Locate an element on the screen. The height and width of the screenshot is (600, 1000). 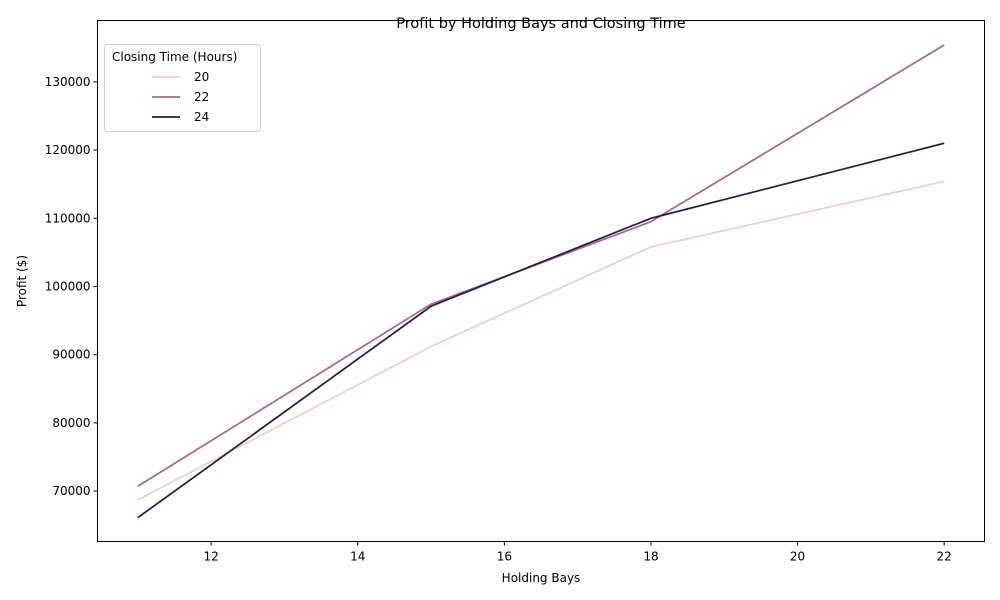
y-tick-label: 110000 is located at coordinates (68, 218).